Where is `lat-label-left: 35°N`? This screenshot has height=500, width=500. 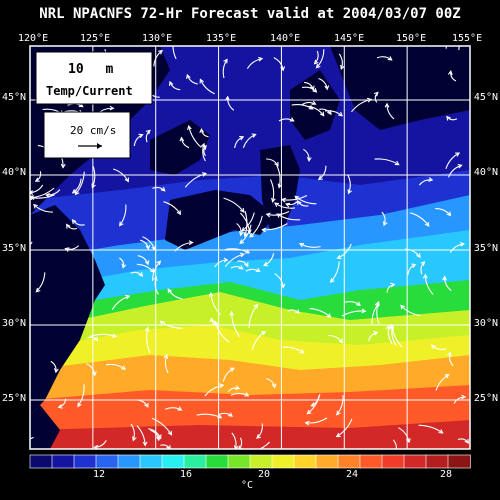
lat-label-left: 35°N is located at coordinates (14, 248).